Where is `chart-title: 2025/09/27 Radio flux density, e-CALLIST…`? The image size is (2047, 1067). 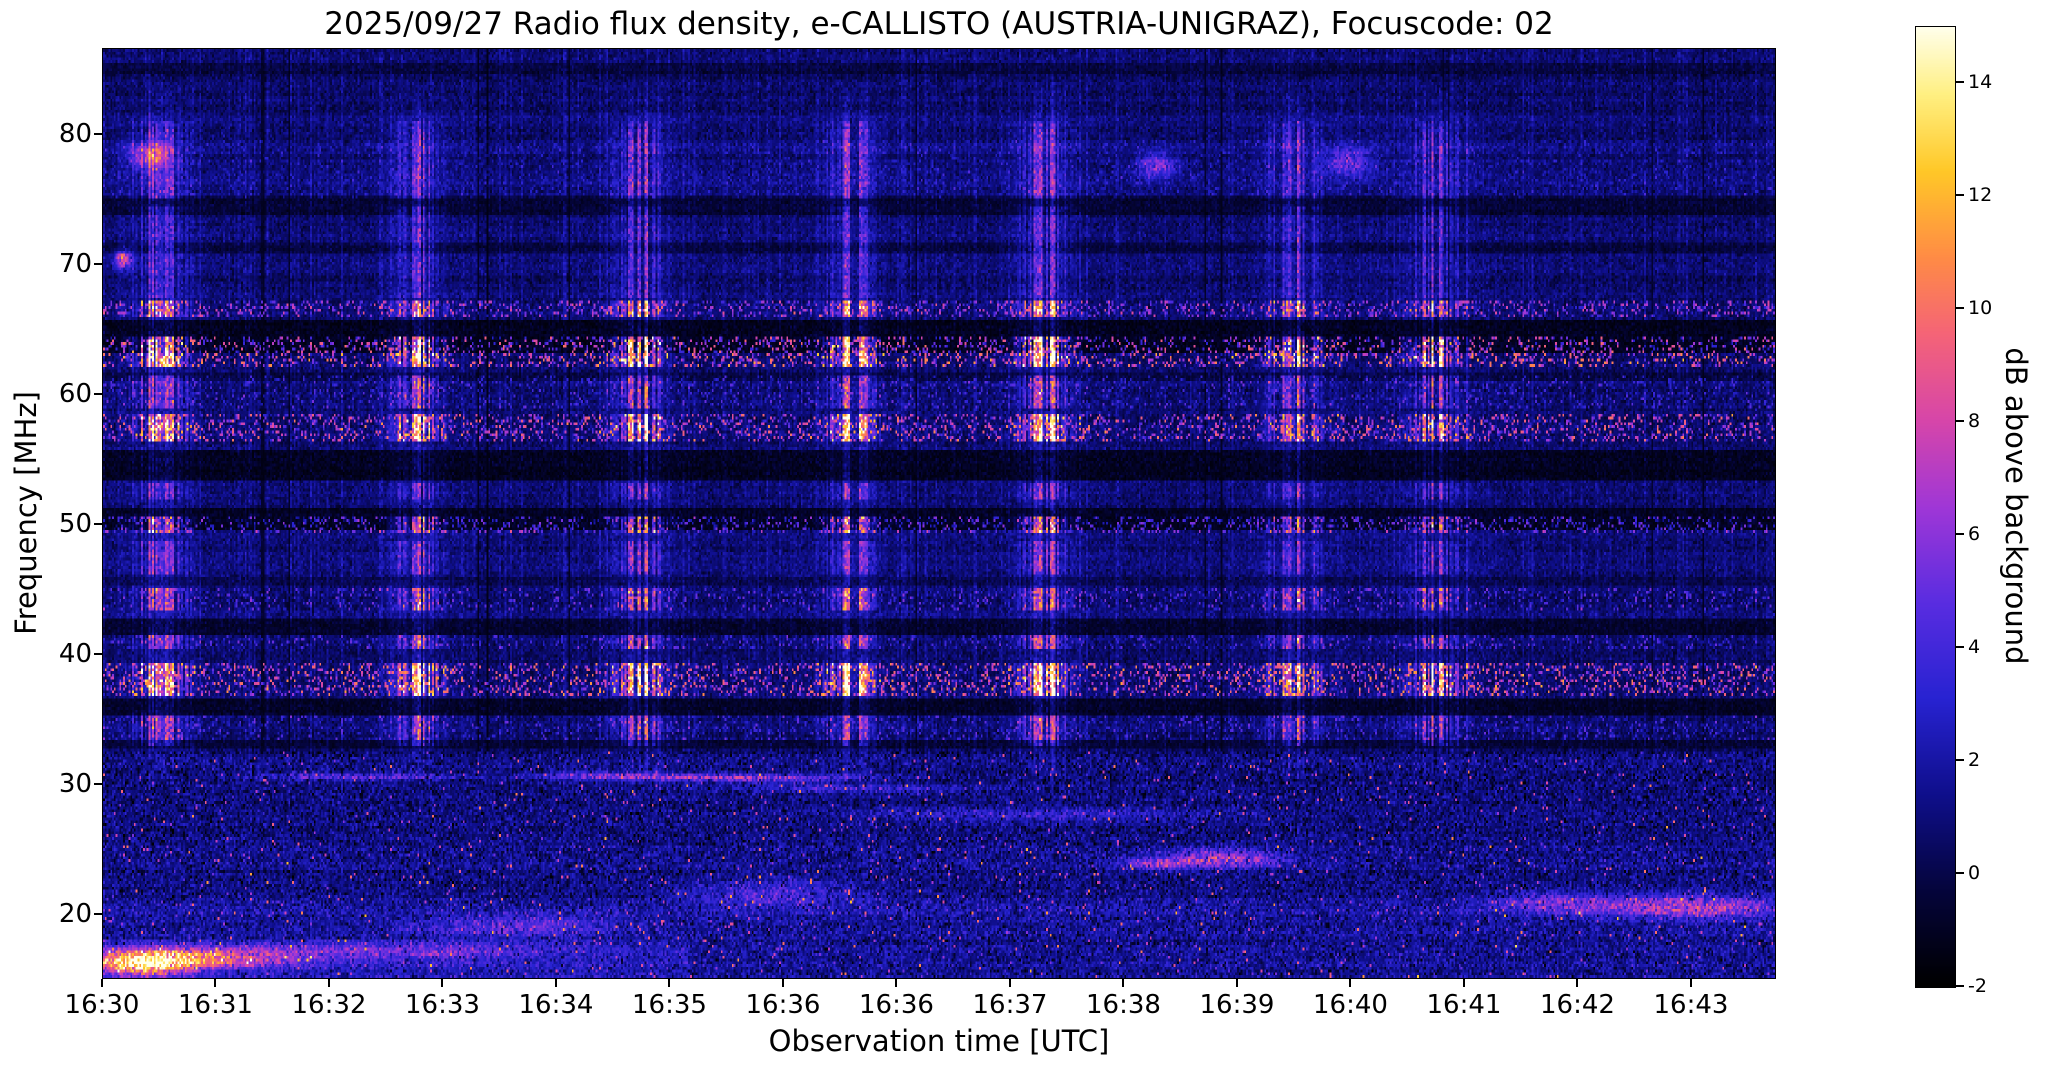 chart-title: 2025/09/27 Radio flux density, e-CALLIST… is located at coordinates (939, 24).